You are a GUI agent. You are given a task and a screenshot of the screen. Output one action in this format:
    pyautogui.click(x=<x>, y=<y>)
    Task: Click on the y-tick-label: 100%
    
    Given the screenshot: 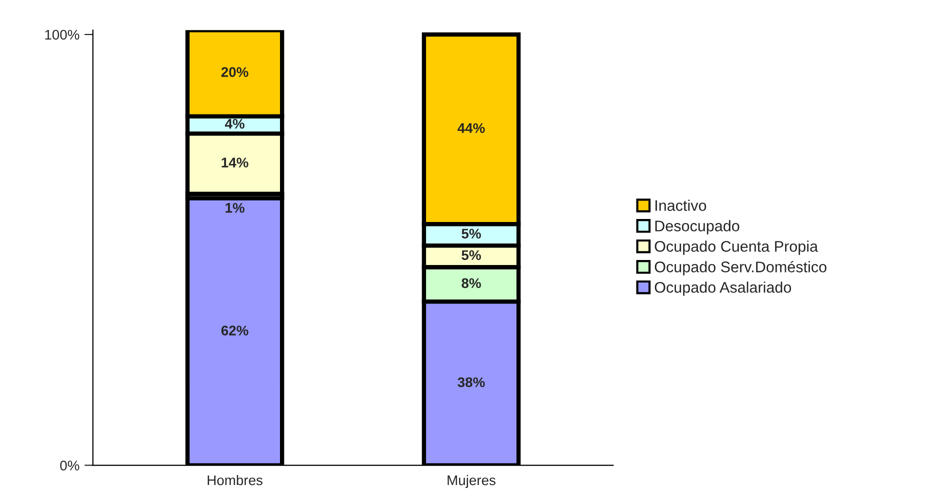 What is the action you would take?
    pyautogui.click(x=62, y=35)
    